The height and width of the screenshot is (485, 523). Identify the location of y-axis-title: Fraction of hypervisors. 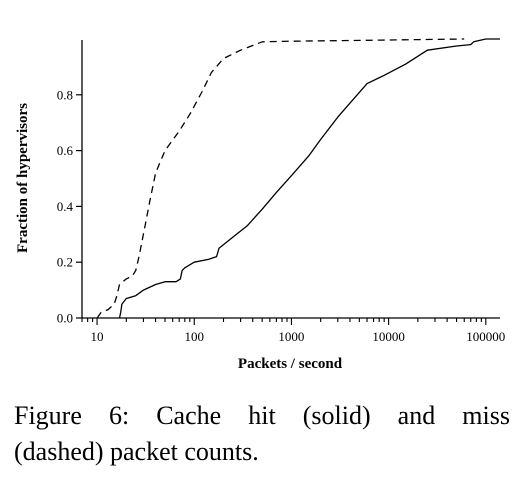
(23, 178).